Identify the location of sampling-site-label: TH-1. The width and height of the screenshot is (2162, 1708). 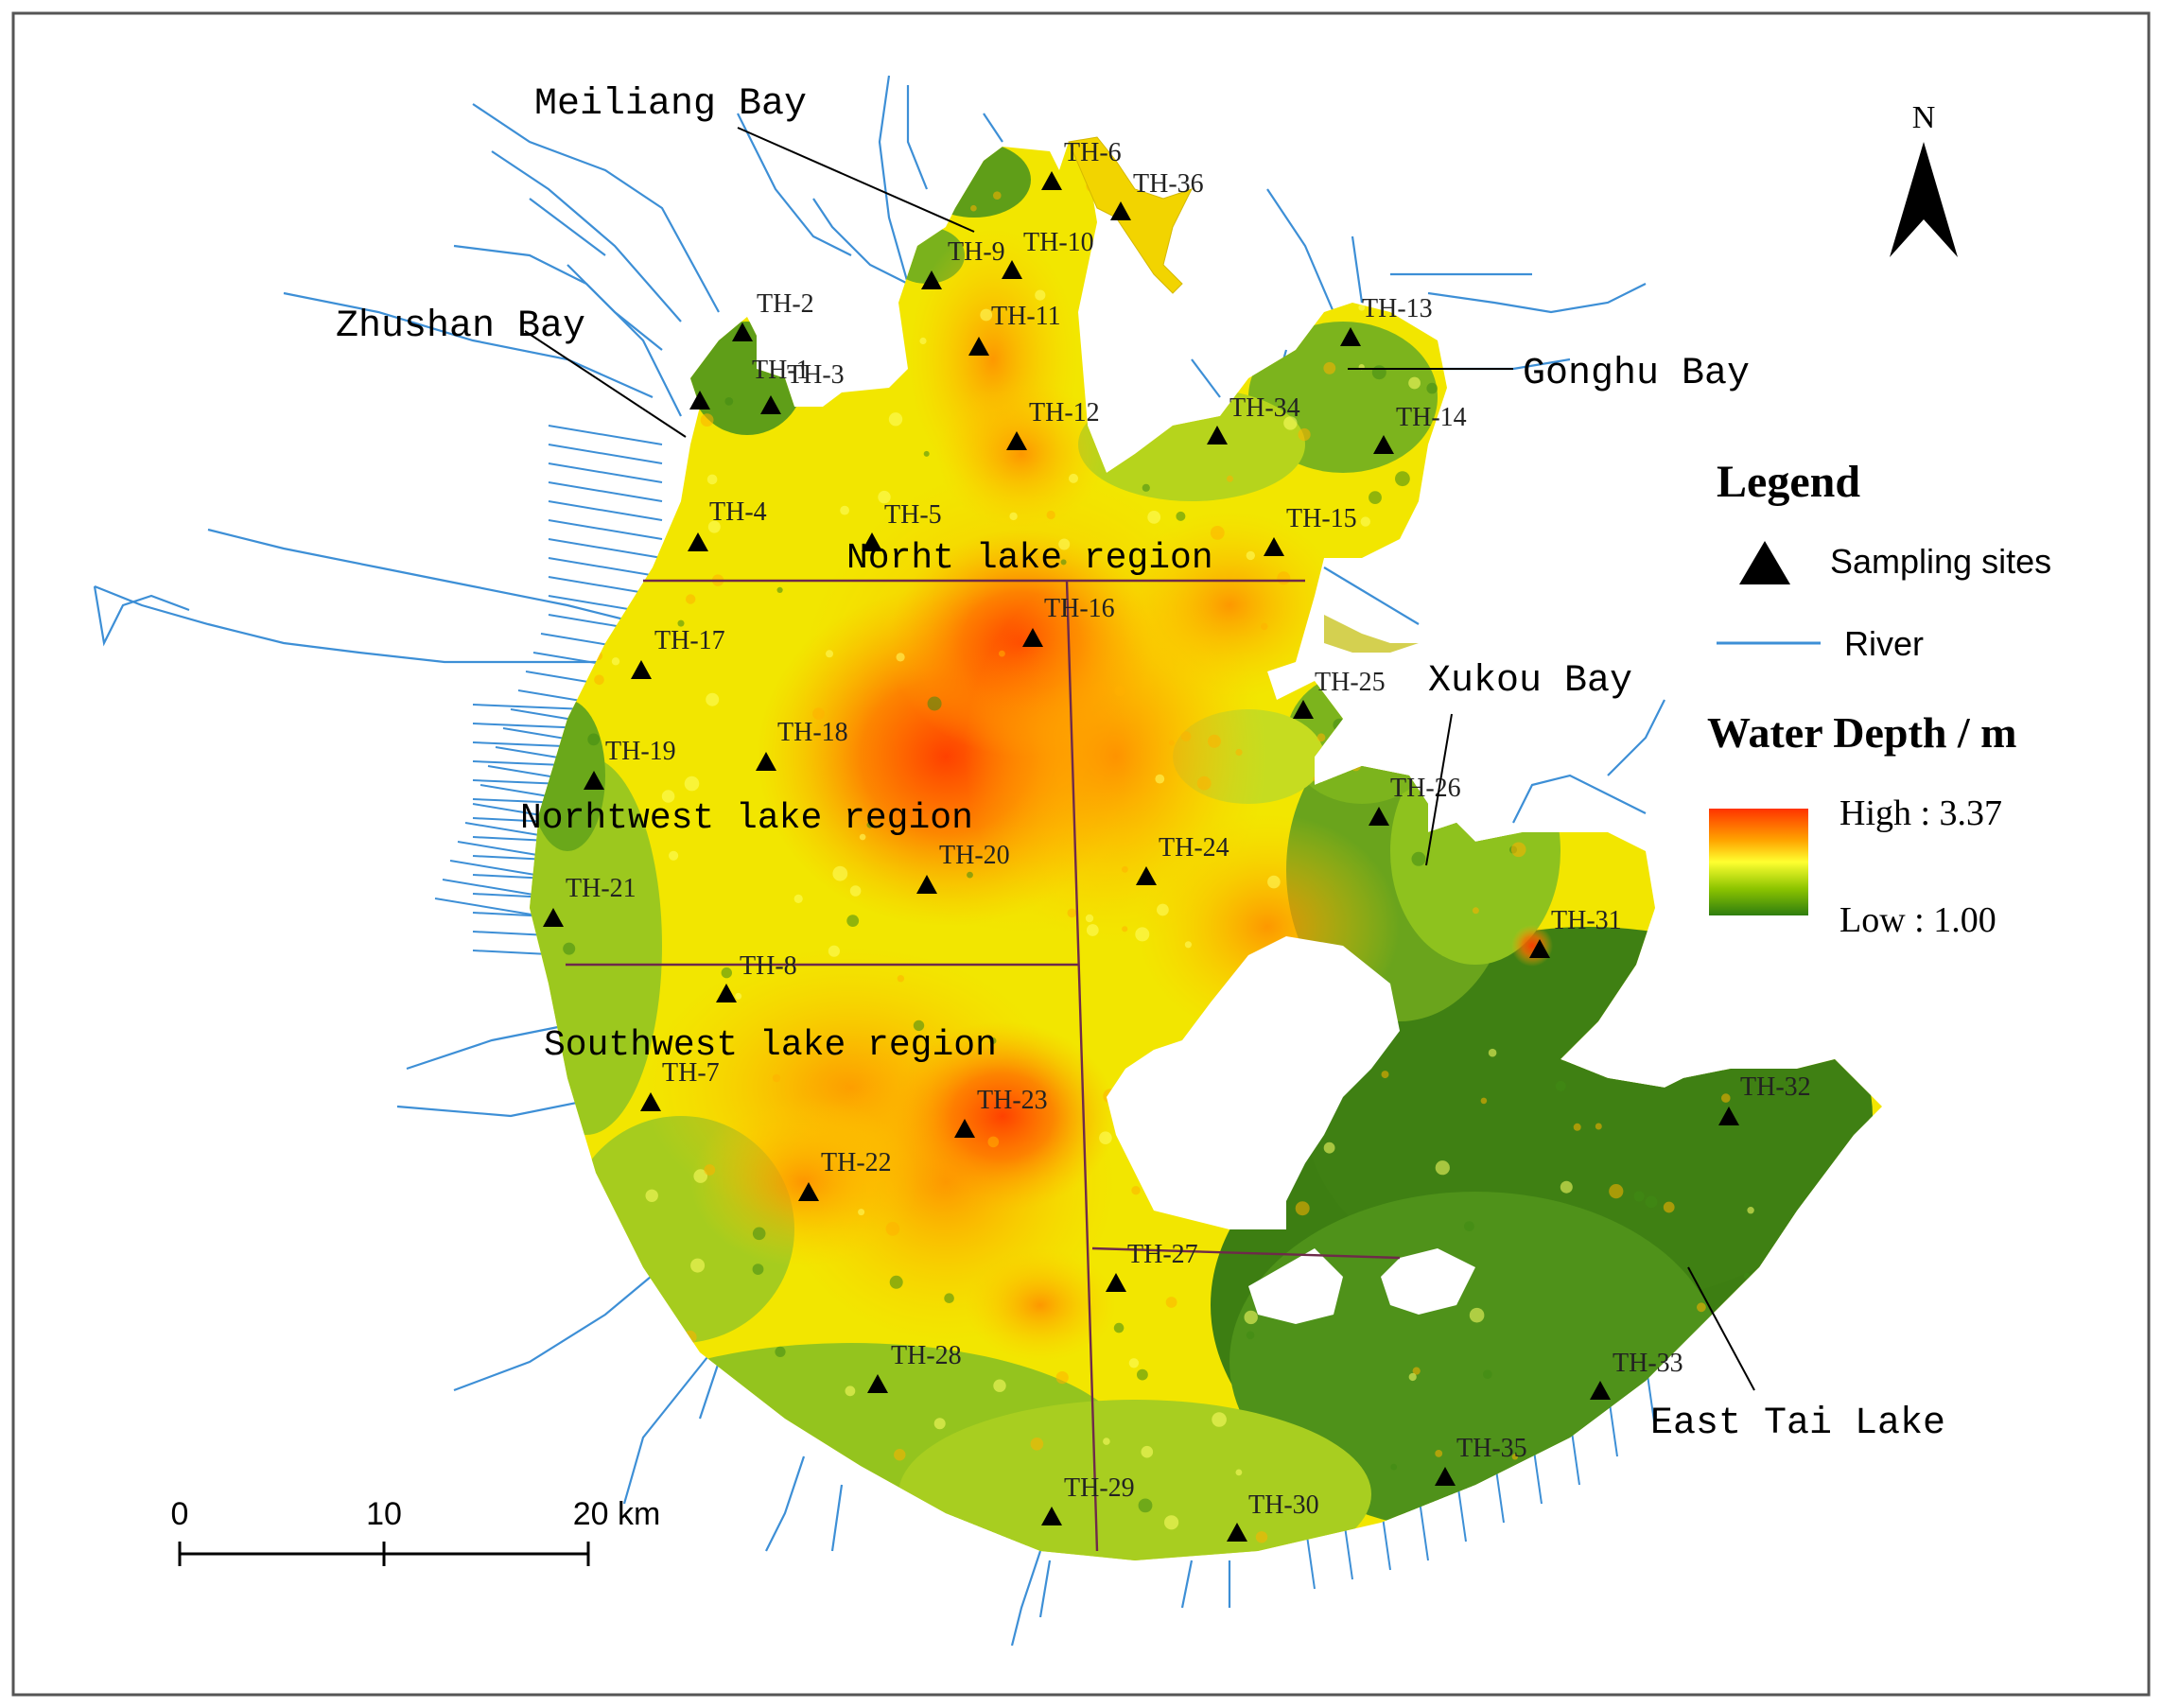
(781, 370).